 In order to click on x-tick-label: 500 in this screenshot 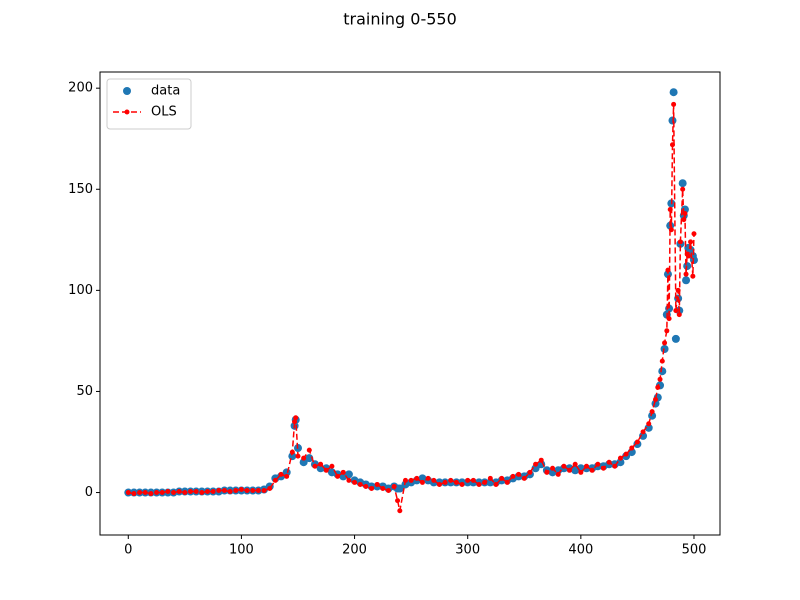, I will do `click(694, 550)`.